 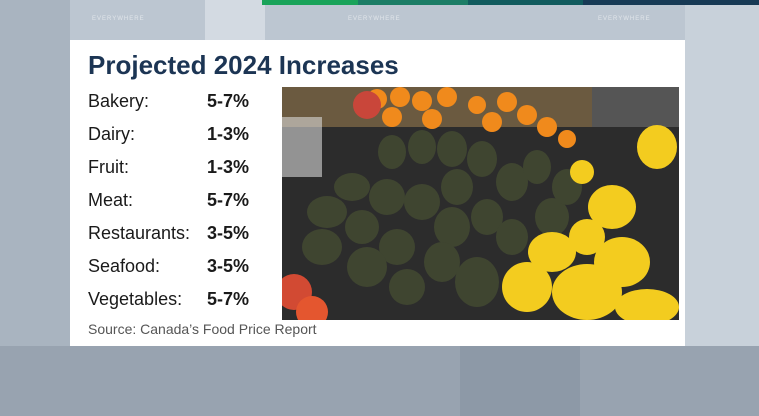 What do you see at coordinates (139, 233) in the screenshot?
I see `category-label: Restaurants:` at bounding box center [139, 233].